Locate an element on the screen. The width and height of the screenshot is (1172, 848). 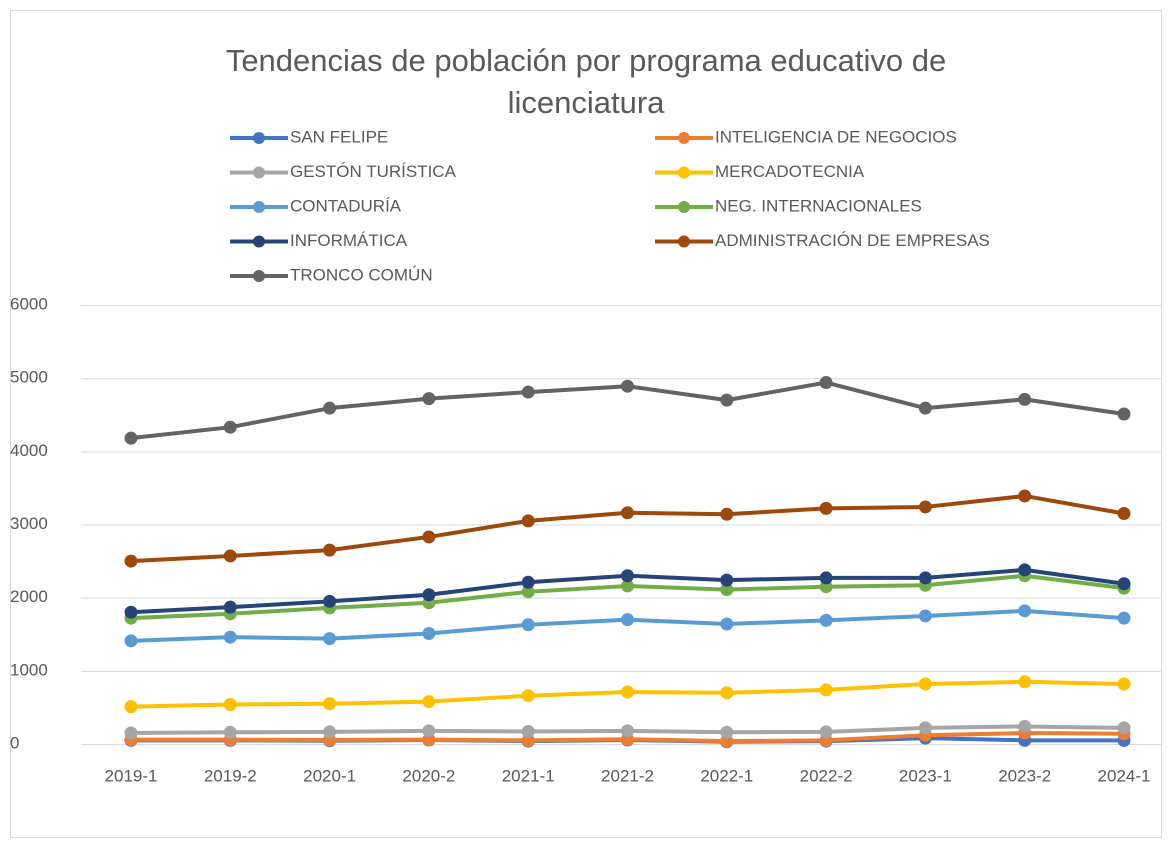
legend-label: GESTÓN TURÍSTICA is located at coordinates (373, 171).